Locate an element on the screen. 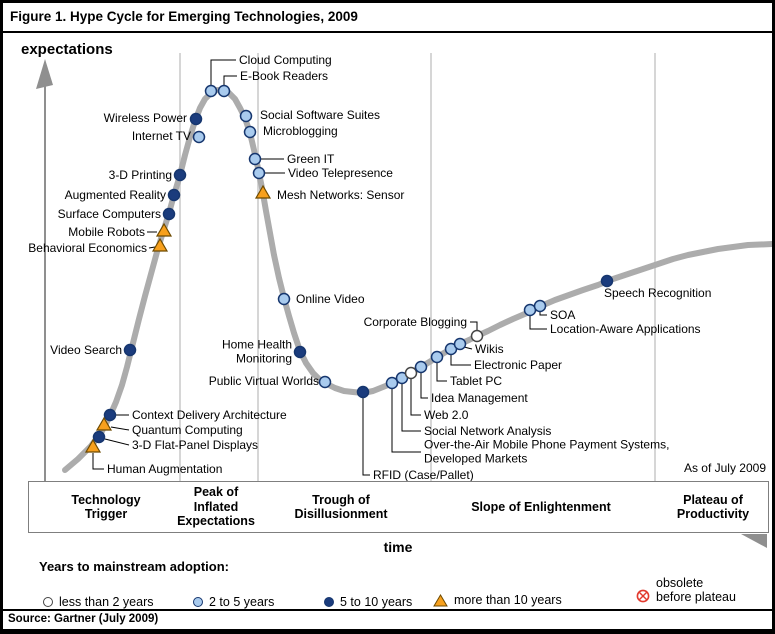 The width and height of the screenshot is (775, 634). legend-label: less than 2 years is located at coordinates (106, 602).